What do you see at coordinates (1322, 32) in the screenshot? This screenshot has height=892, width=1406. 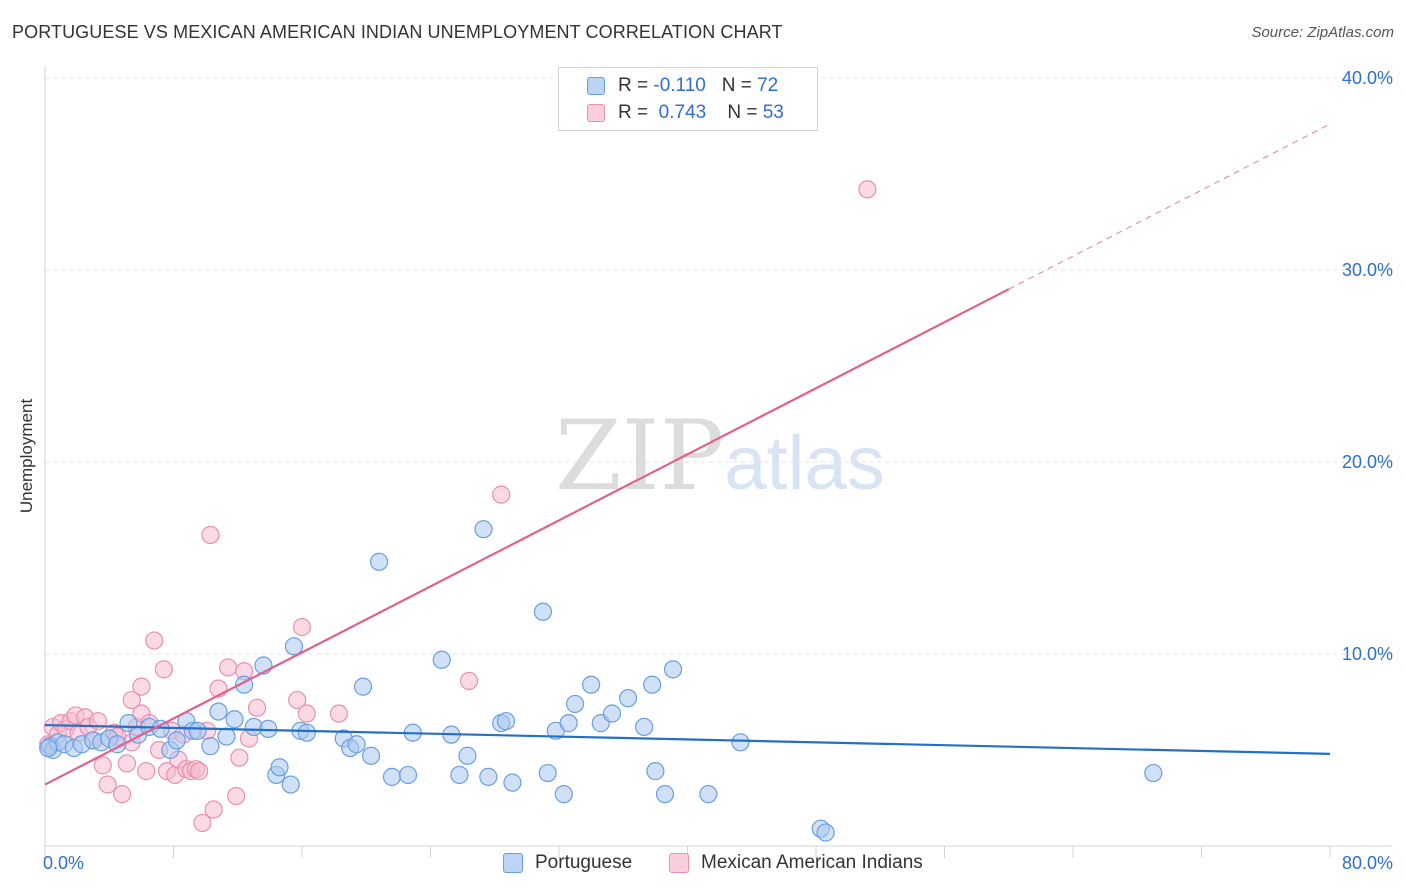 I see `chart-source: Source: ZipAtlas.com` at bounding box center [1322, 32].